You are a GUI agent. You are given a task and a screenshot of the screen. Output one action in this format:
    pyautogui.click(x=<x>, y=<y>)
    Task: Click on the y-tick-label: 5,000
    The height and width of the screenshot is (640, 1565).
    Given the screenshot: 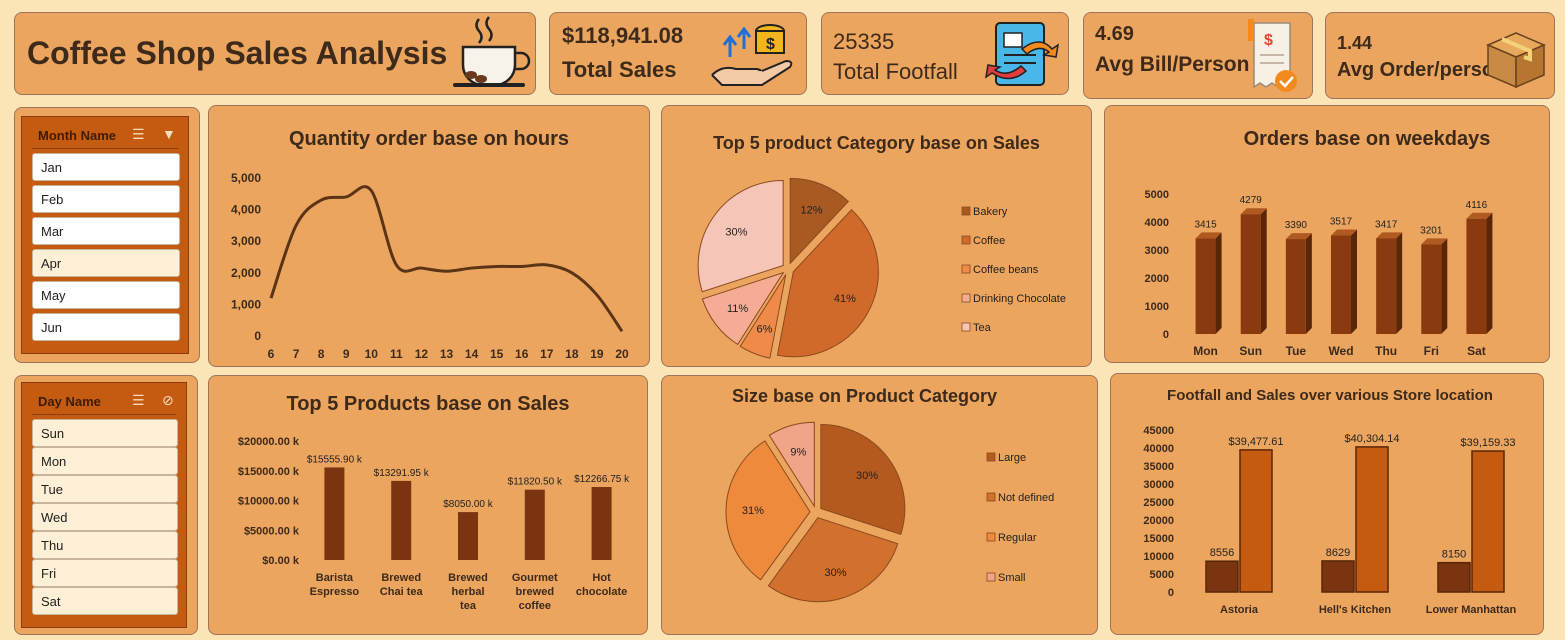 What is the action you would take?
    pyautogui.click(x=246, y=178)
    